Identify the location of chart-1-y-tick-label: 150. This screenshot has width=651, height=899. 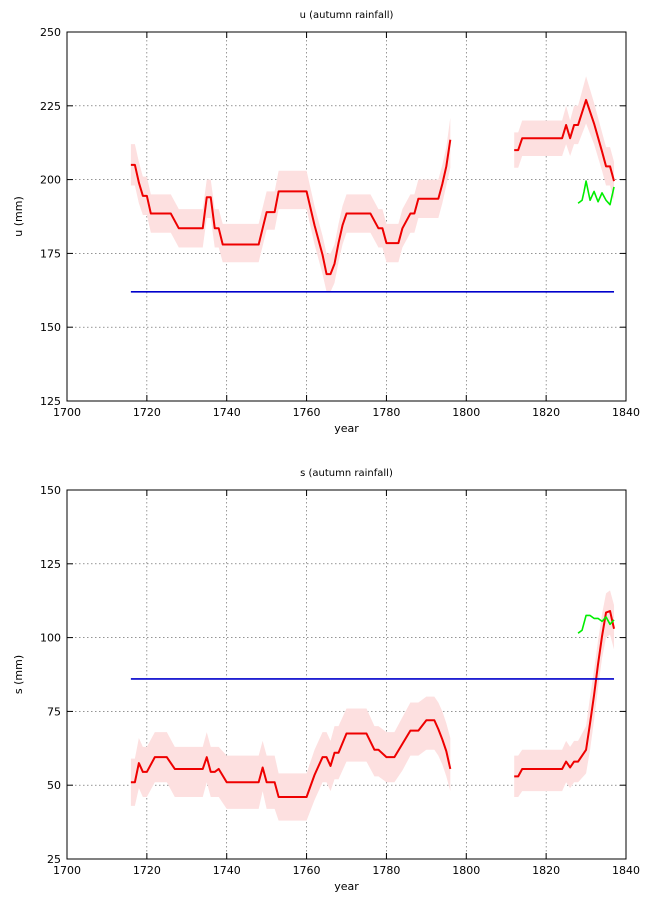
(50, 327).